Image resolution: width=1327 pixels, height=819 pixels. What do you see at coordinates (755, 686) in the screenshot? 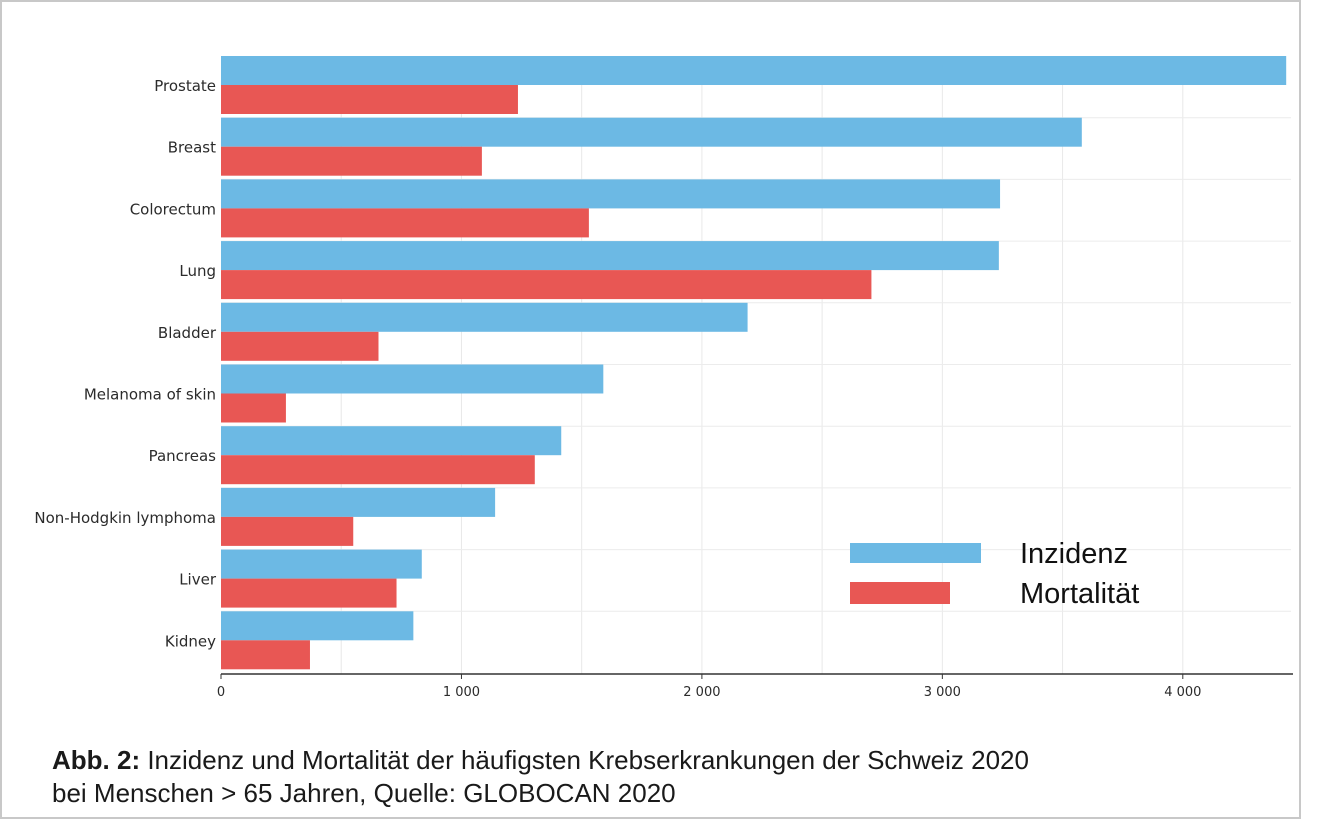
I see `x-axis: 0 1 000 2 000 3 000 4 000` at bounding box center [755, 686].